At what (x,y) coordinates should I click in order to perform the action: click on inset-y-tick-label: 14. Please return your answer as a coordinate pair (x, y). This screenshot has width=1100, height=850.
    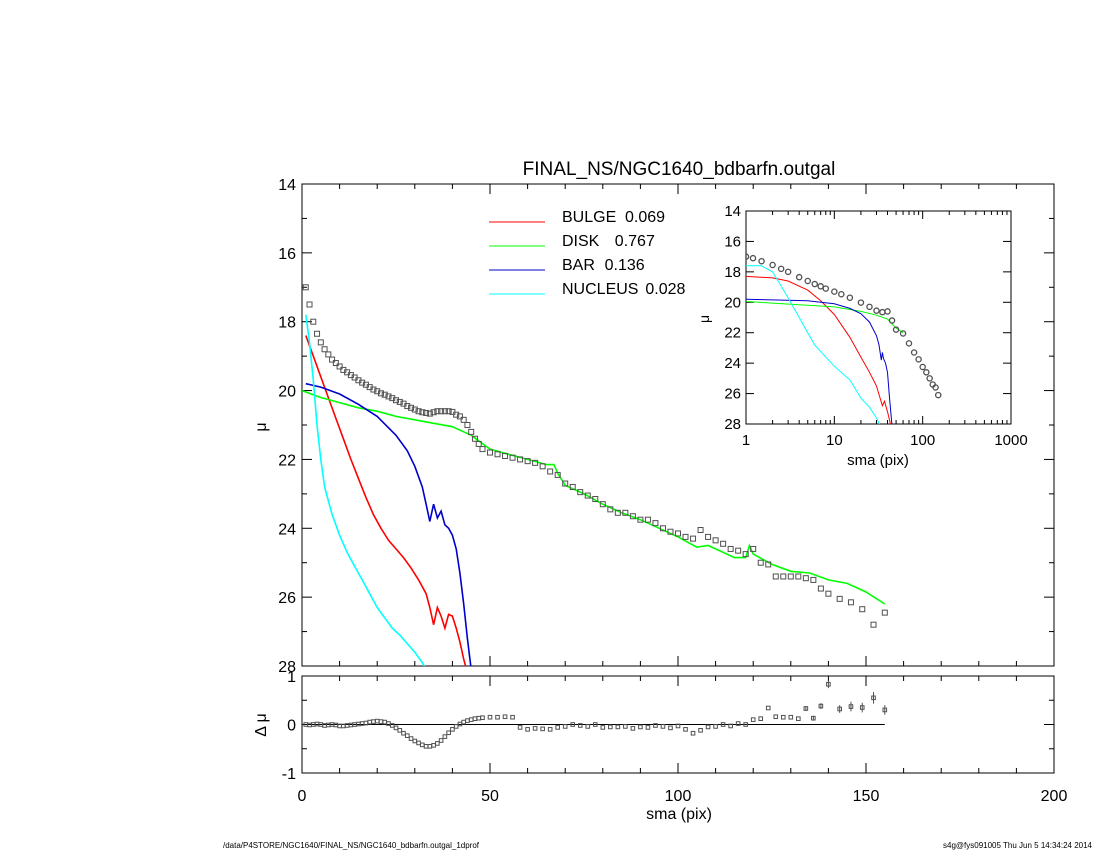
    Looking at the image, I should click on (732, 211).